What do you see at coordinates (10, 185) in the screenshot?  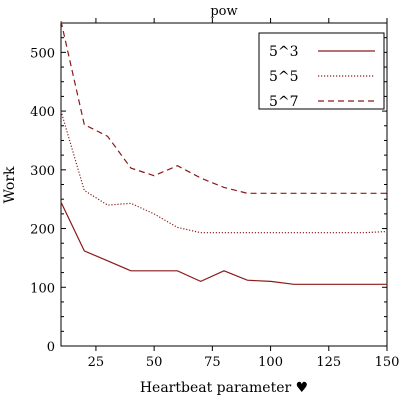 I see `y-axis-title: Work` at bounding box center [10, 185].